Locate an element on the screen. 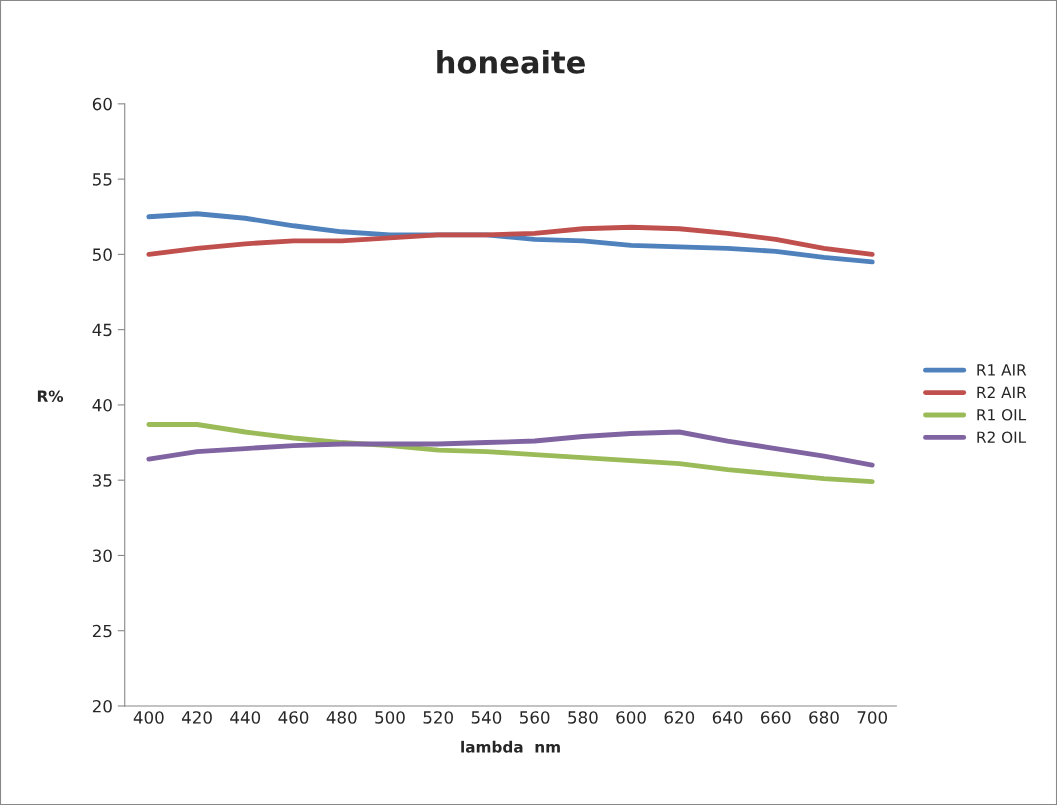  y-tick-label: 45 is located at coordinates (102, 330).